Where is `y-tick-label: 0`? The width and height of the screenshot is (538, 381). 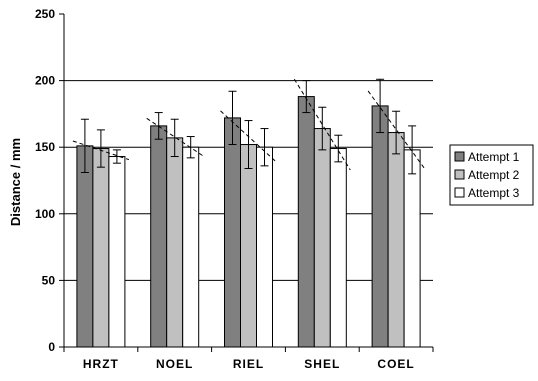
y-tick-label: 0 is located at coordinates (51, 347).